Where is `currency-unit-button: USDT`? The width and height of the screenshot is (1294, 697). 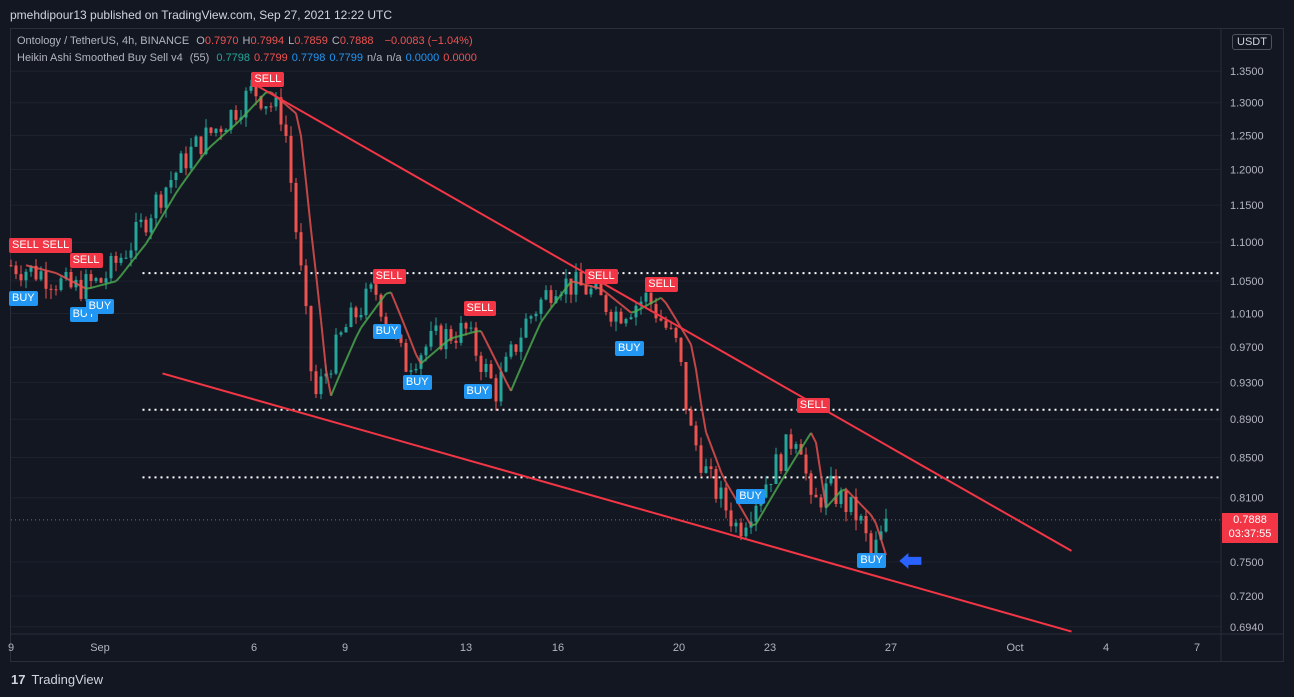
currency-unit-button: USDT is located at coordinates (1252, 42).